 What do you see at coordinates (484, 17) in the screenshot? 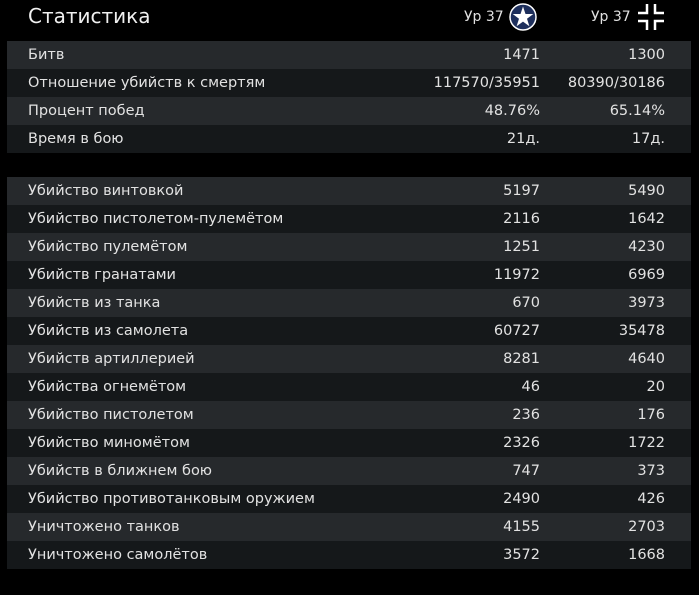
I see `faction-allies-level: Ур 37` at bounding box center [484, 17].